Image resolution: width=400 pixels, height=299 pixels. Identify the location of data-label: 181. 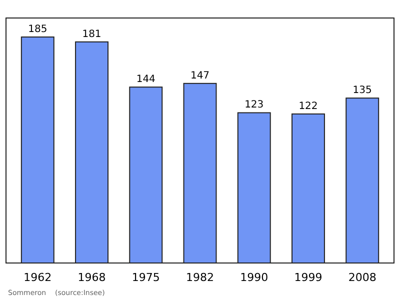
(92, 34).